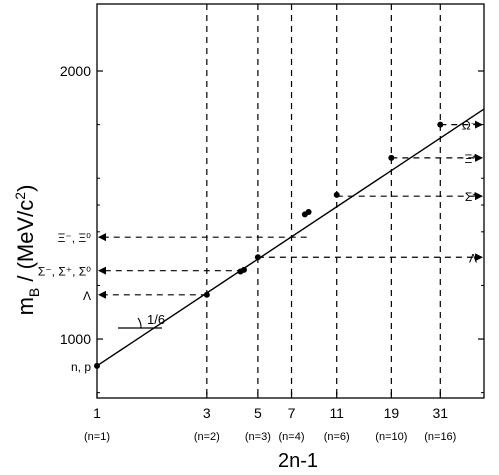  What do you see at coordinates (87, 296) in the screenshot?
I see `left-label-1: Λ` at bounding box center [87, 296].